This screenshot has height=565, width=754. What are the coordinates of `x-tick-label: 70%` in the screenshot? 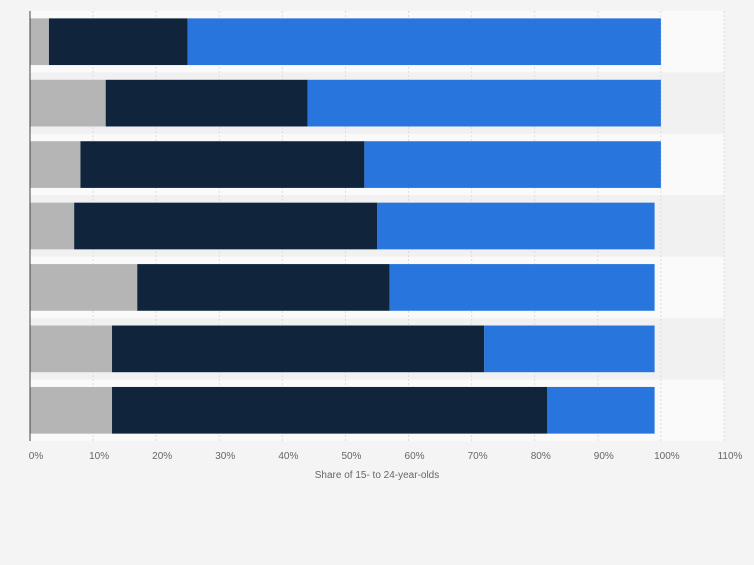 It's located at (478, 456).